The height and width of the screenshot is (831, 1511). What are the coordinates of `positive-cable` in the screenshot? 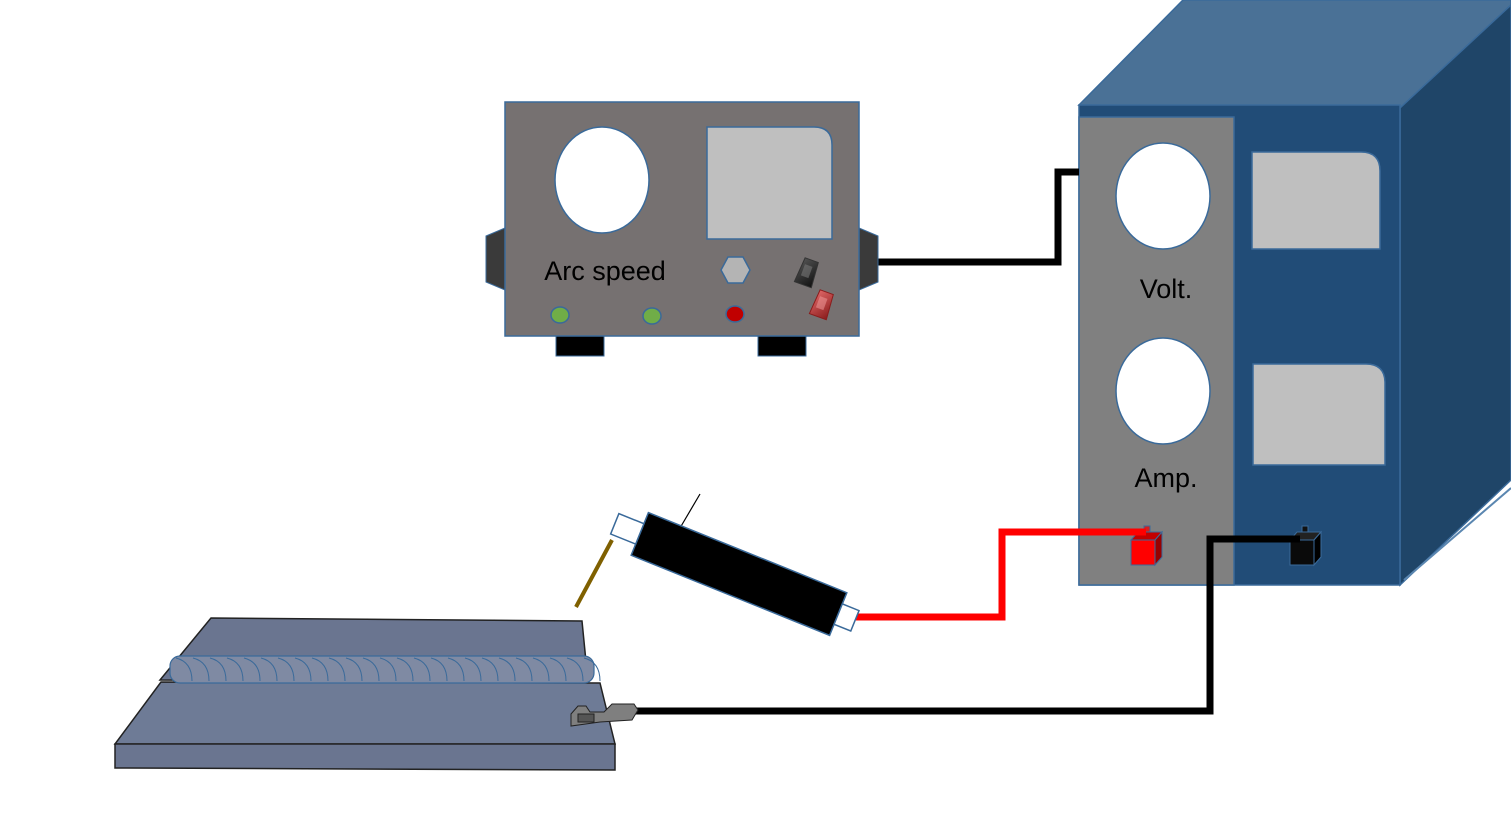 It's located at (1001, 574).